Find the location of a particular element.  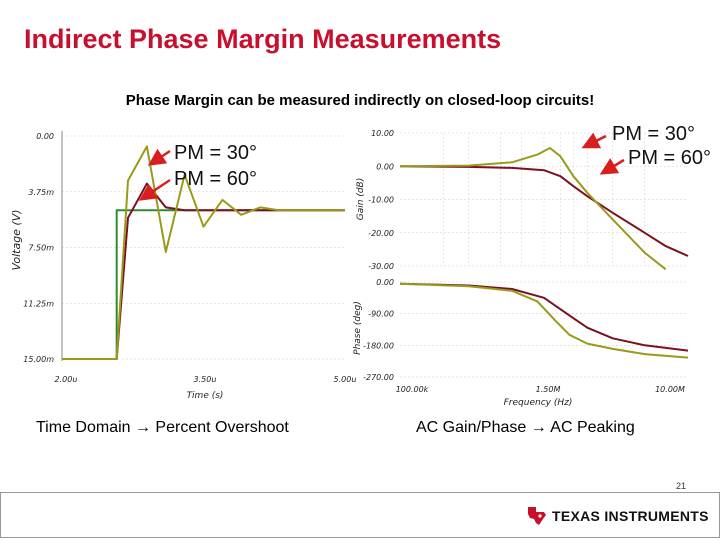

phase-grid is located at coordinates (544, 329).